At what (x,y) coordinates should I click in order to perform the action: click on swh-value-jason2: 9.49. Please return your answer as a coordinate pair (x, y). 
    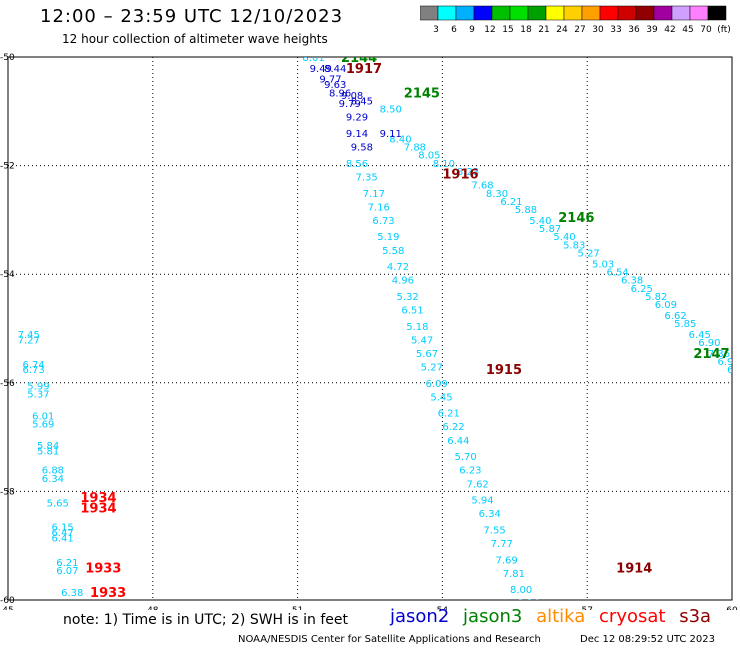
    Looking at the image, I should click on (321, 69).